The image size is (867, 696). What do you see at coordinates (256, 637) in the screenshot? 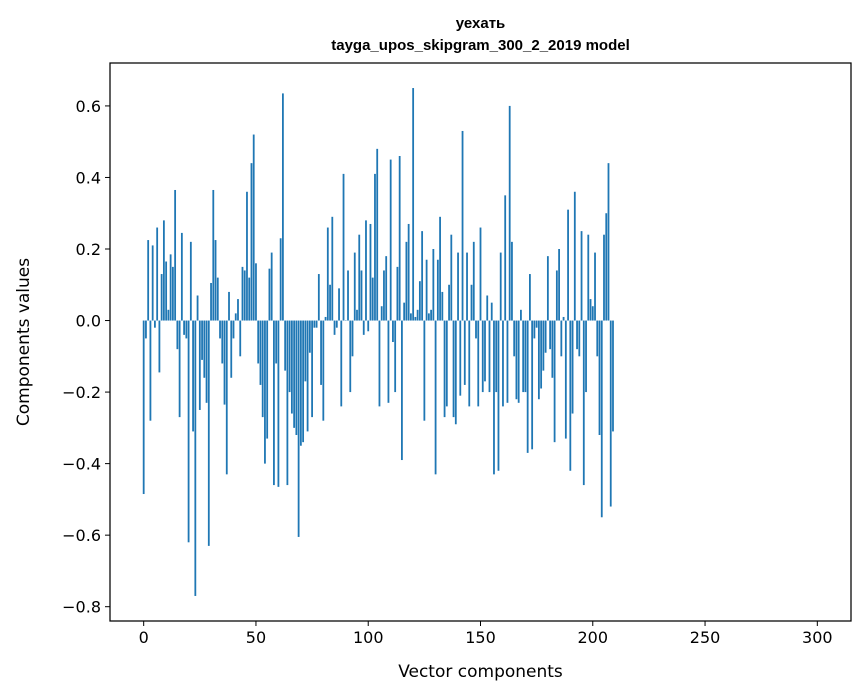
I see `x-tick-label: 50` at bounding box center [256, 637].